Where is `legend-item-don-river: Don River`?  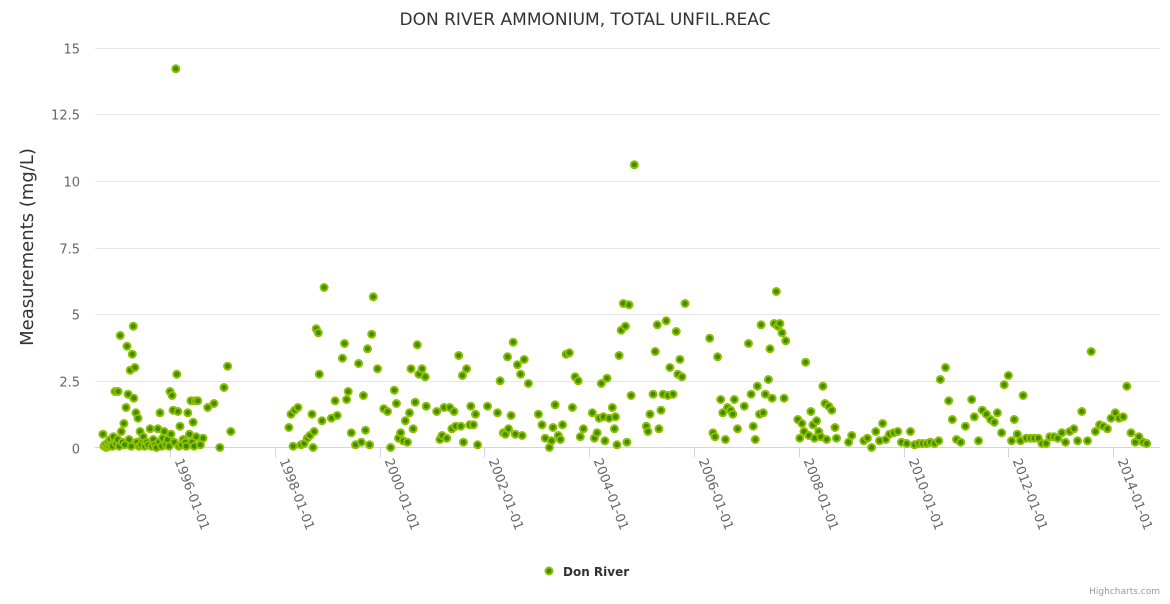 legend-item-don-river: Don River is located at coordinates (596, 572).